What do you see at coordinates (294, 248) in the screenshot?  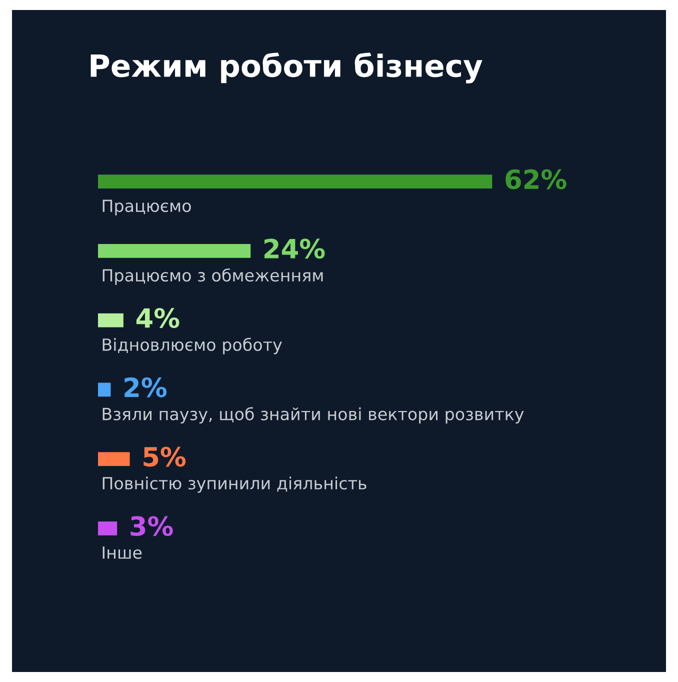 I see `data-label: 24%` at bounding box center [294, 248].